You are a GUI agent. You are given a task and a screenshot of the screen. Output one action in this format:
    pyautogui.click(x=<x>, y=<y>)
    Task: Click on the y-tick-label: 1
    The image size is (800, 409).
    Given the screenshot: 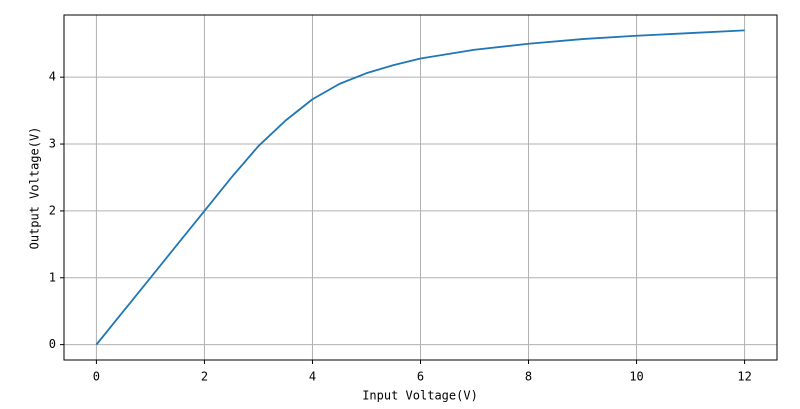 What is the action you would take?
    pyautogui.click(x=52, y=277)
    